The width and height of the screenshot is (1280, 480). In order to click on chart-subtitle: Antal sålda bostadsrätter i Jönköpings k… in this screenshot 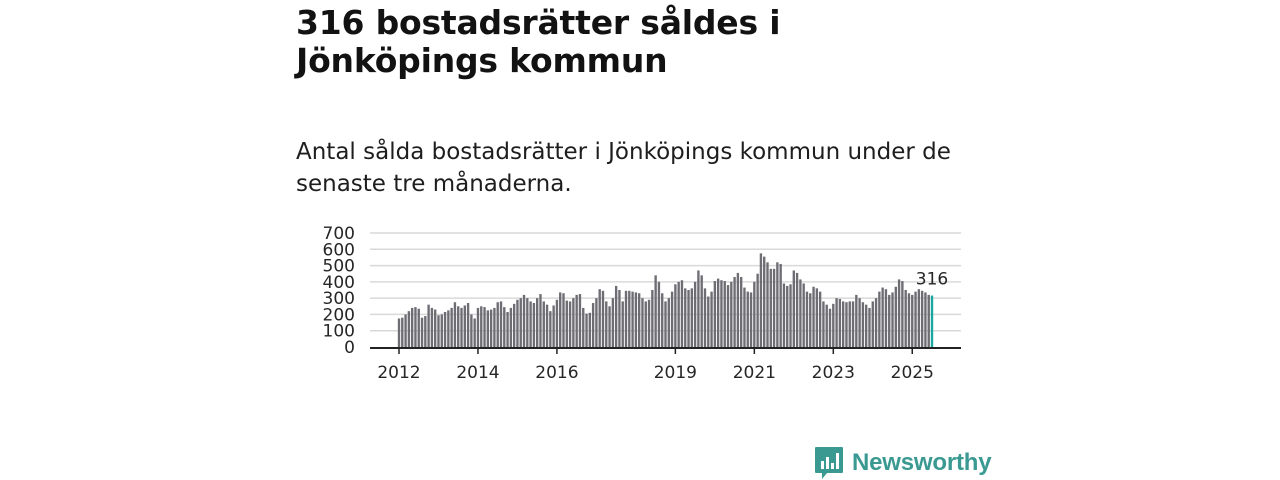, I will do `click(623, 168)`.